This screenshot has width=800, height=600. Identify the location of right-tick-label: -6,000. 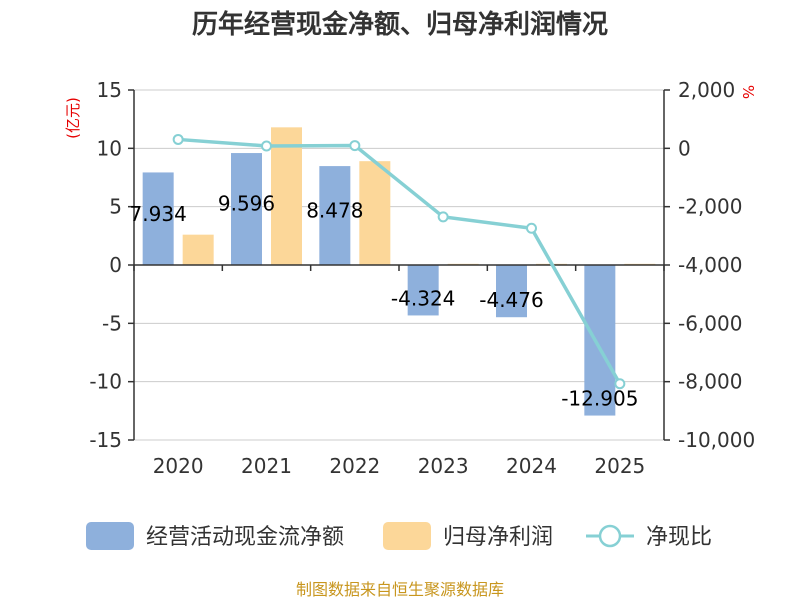
(710, 323).